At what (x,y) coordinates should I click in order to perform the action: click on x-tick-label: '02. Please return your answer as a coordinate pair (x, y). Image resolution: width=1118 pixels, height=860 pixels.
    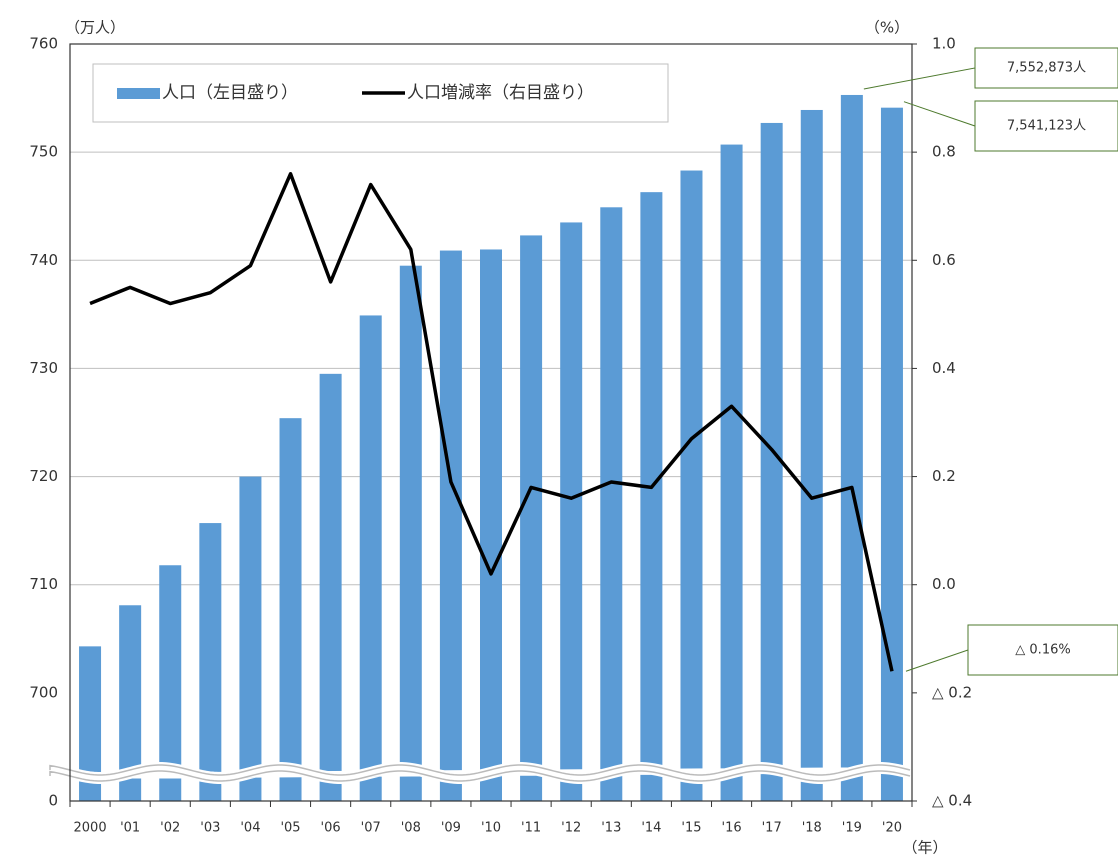
    Looking at the image, I should click on (170, 828).